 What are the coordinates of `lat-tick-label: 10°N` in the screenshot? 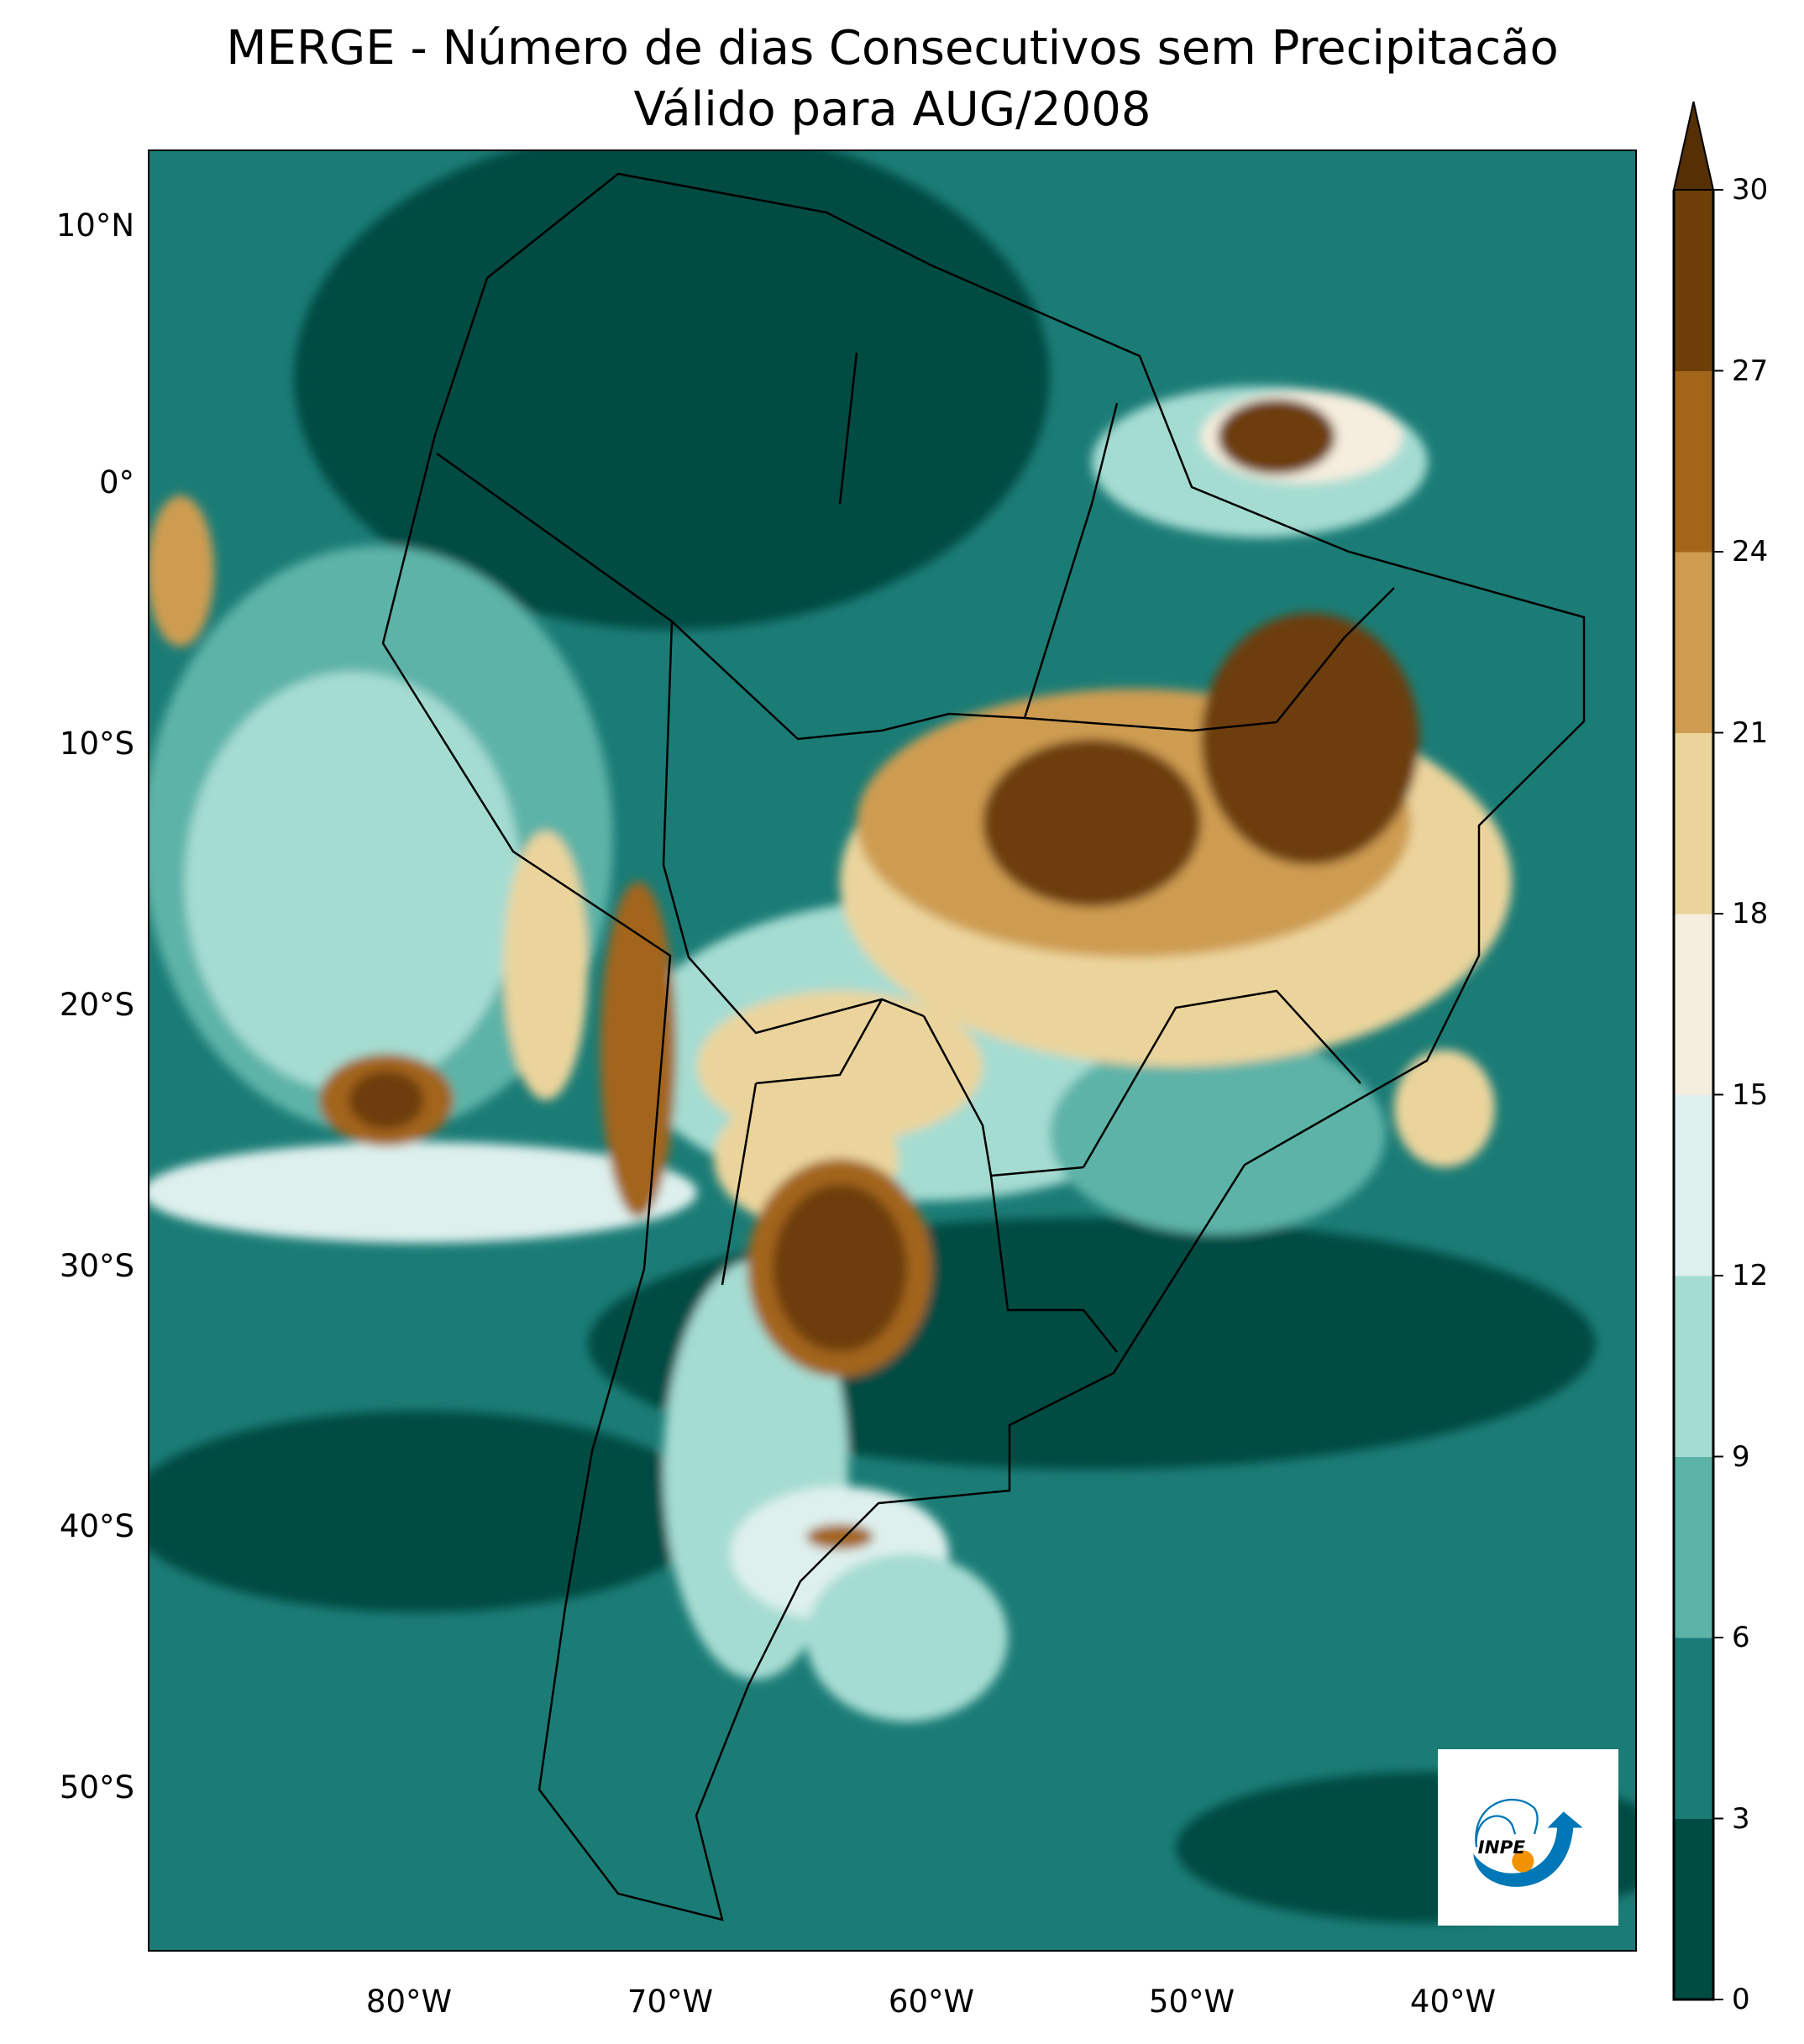 It's located at (94, 225).